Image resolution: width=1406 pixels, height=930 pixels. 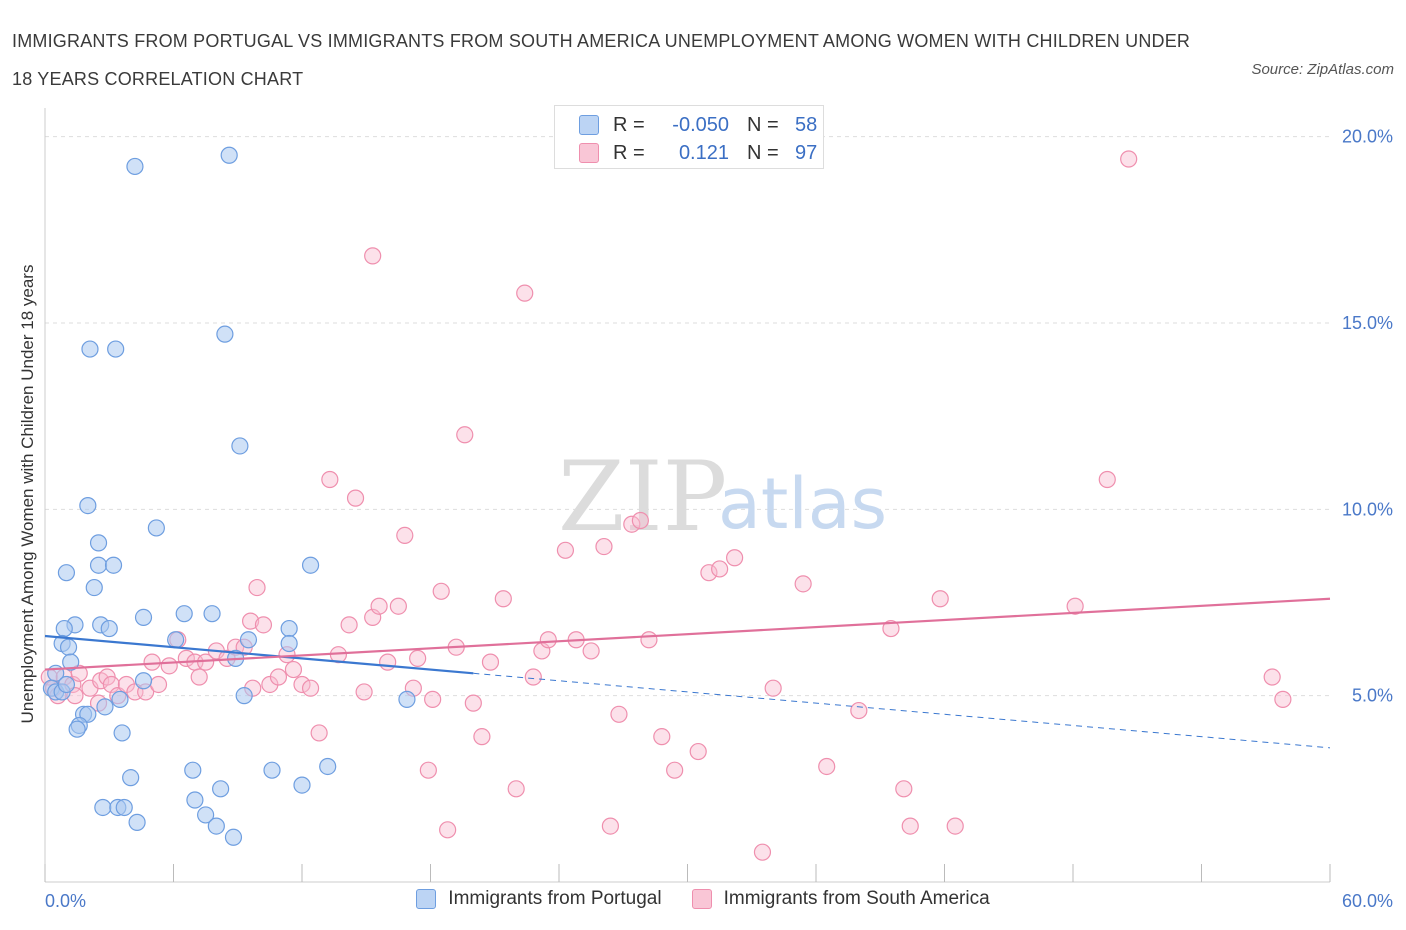 What do you see at coordinates (426, 899) in the screenshot?
I see `legend-portugal-swatch` at bounding box center [426, 899].